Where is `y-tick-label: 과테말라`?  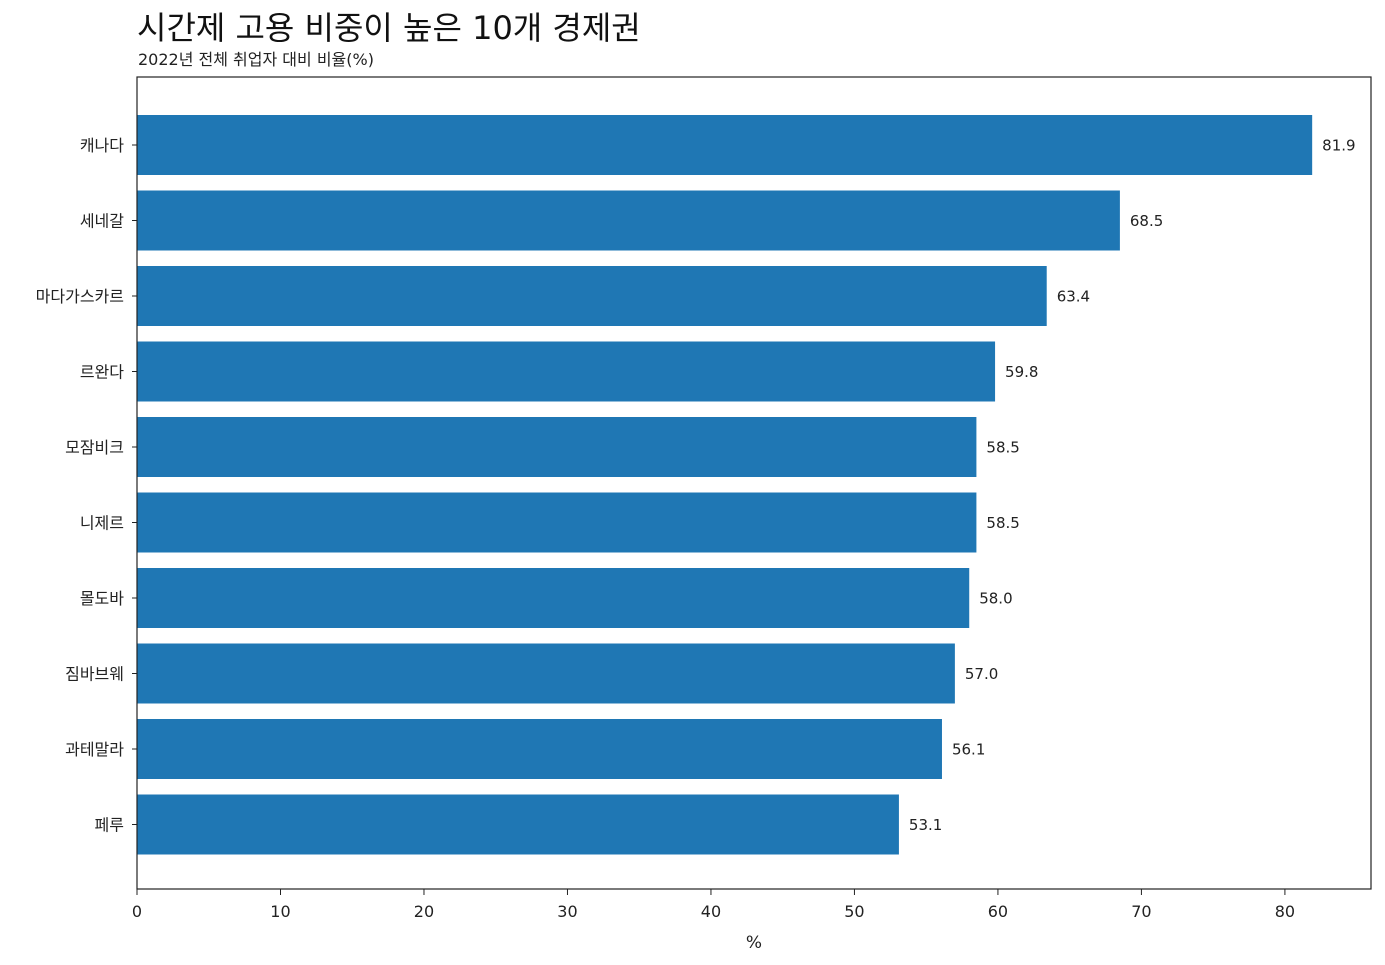
y-tick-label: 과테말라 is located at coordinates (94, 749).